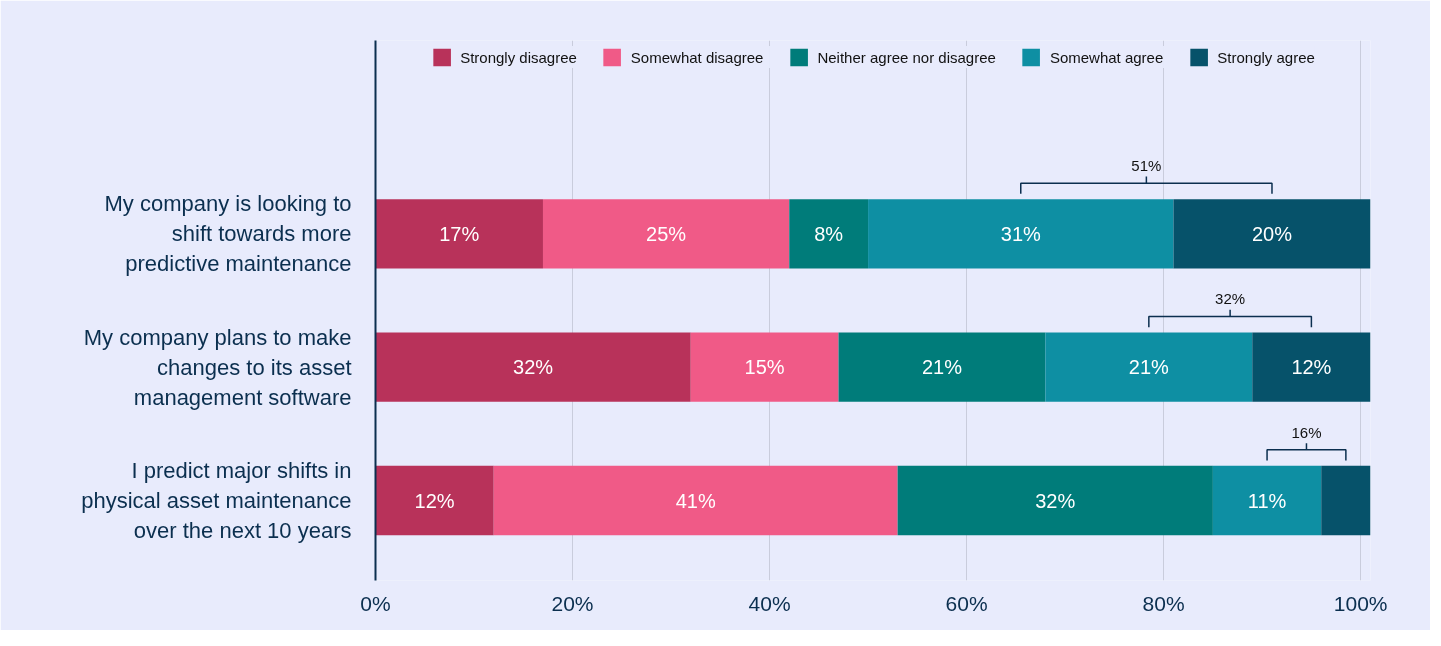 The width and height of the screenshot is (1441, 646). I want to click on annotation: 51%, so click(1146, 165).